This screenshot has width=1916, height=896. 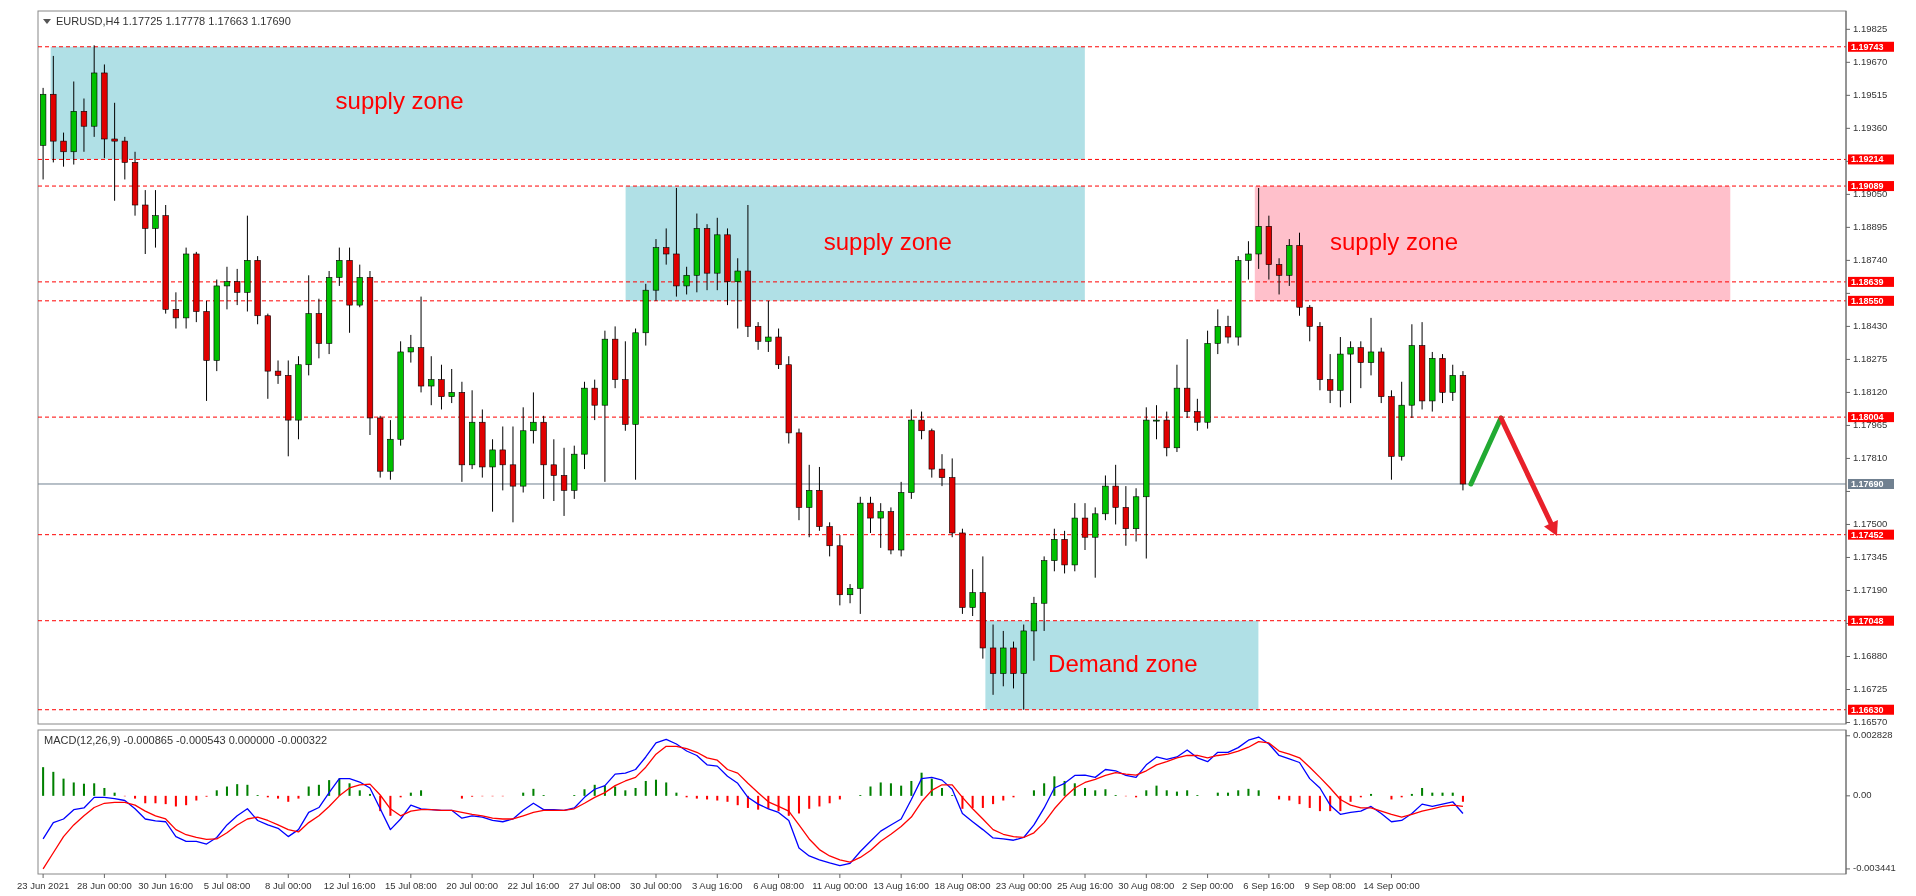 I want to click on x-tick-label: 23 Aug 00:00, so click(x=1023, y=885).